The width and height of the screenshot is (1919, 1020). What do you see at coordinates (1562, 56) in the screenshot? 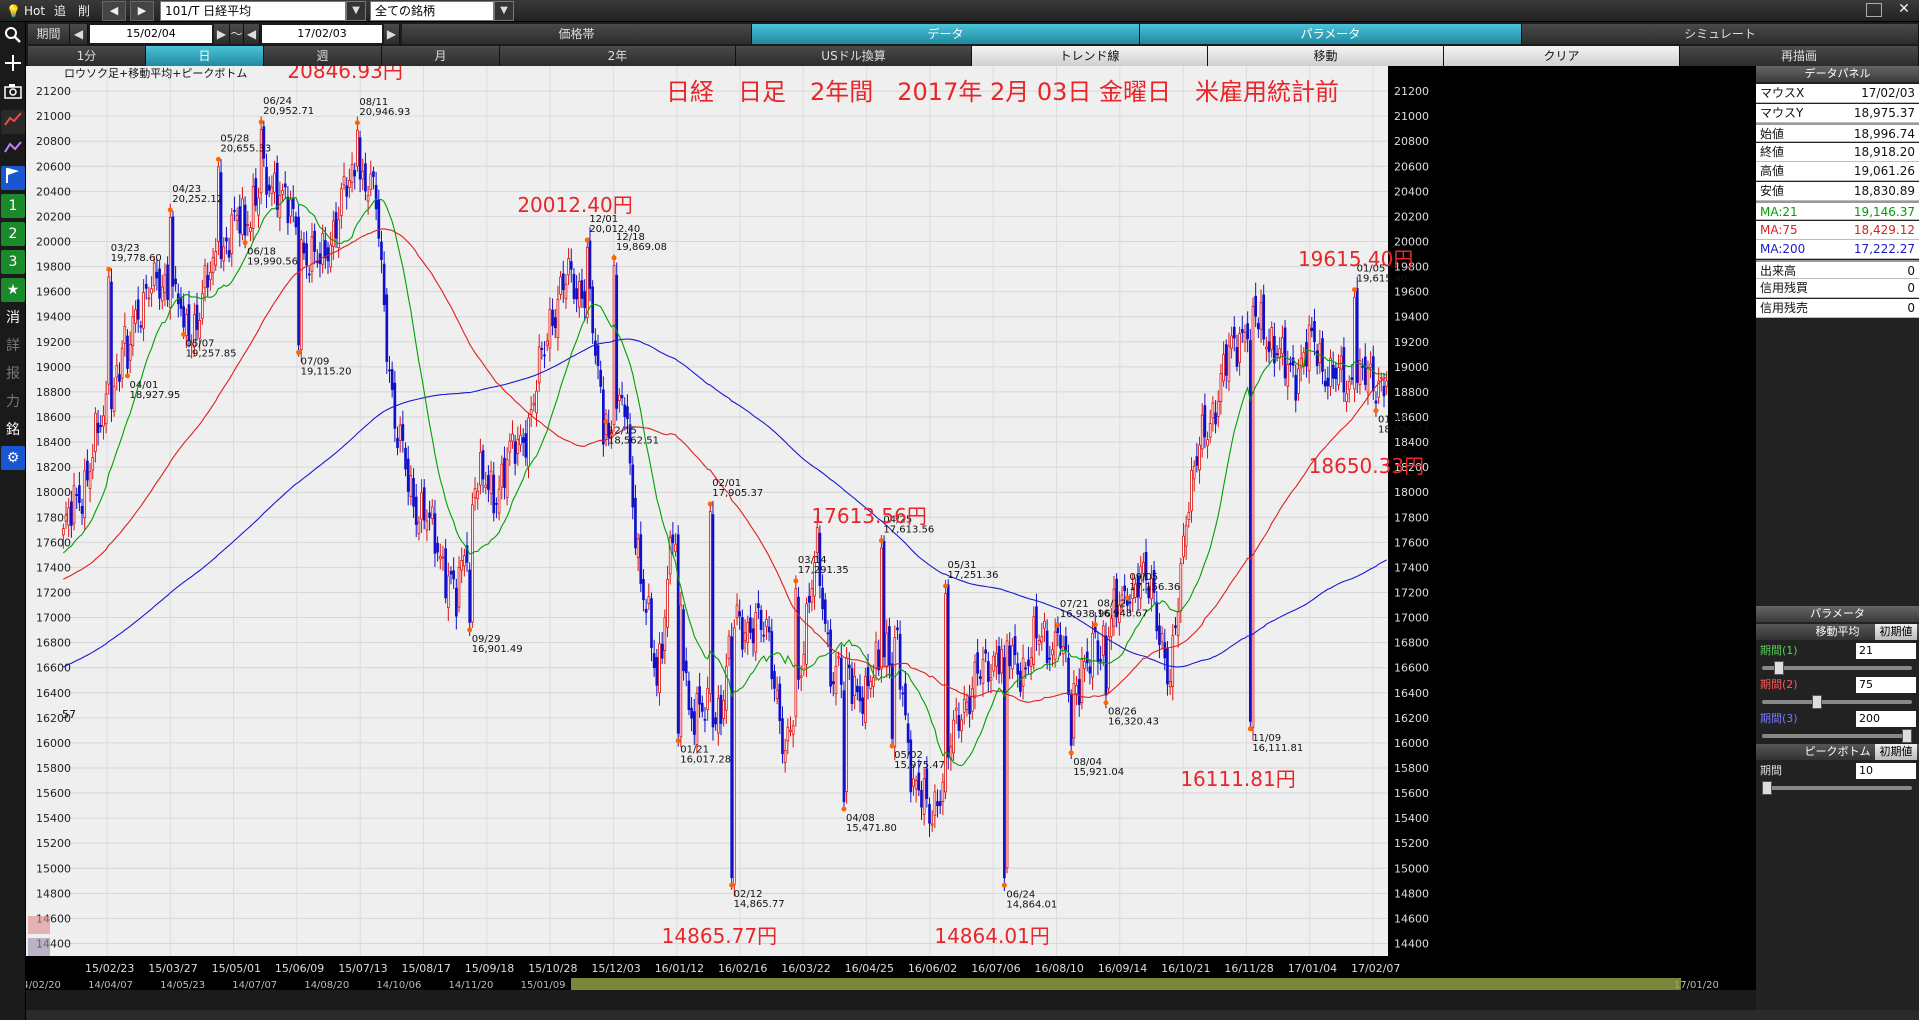
I see `clear-button: クリア` at bounding box center [1562, 56].